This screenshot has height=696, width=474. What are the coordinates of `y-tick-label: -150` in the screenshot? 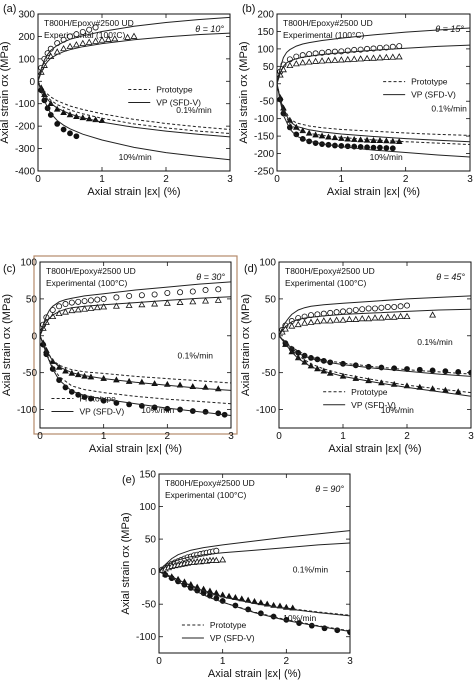 It's located at (264, 137).